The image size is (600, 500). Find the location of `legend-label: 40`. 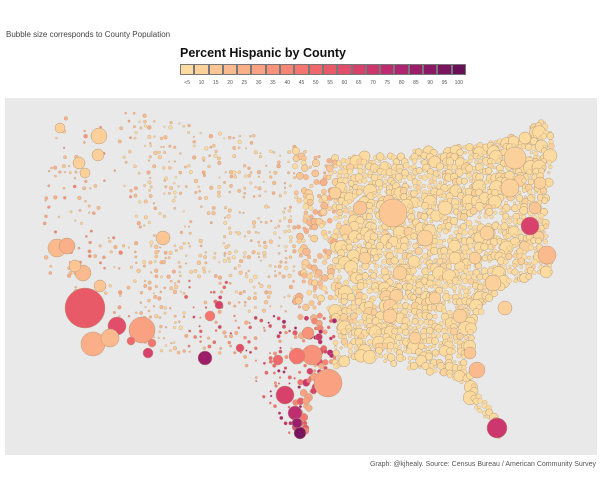

legend-label: 40 is located at coordinates (287, 83).